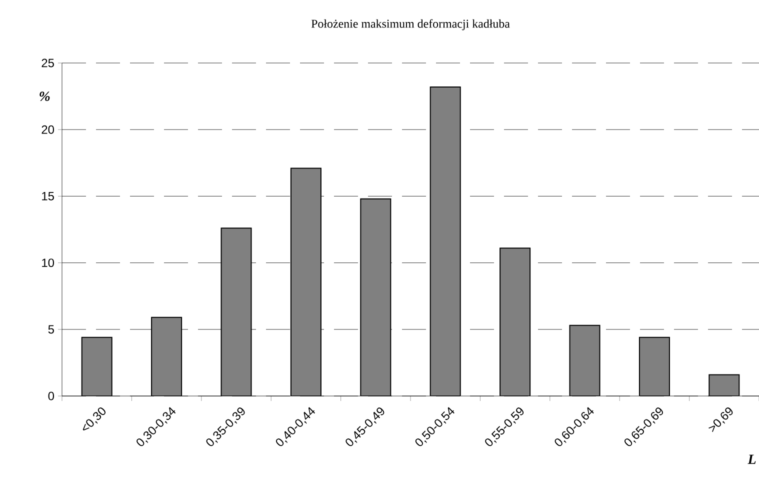 This screenshot has height=493, width=759. I want to click on x-axis-title: L, so click(752, 459).